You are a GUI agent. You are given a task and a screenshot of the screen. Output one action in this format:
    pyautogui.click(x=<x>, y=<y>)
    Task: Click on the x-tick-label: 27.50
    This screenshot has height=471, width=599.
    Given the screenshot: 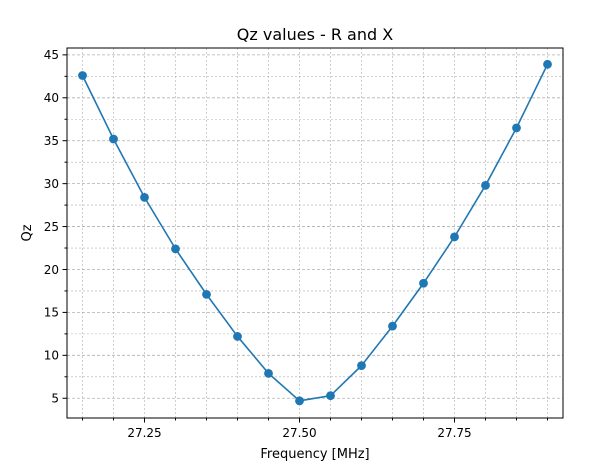 What is the action you would take?
    pyautogui.click(x=299, y=433)
    